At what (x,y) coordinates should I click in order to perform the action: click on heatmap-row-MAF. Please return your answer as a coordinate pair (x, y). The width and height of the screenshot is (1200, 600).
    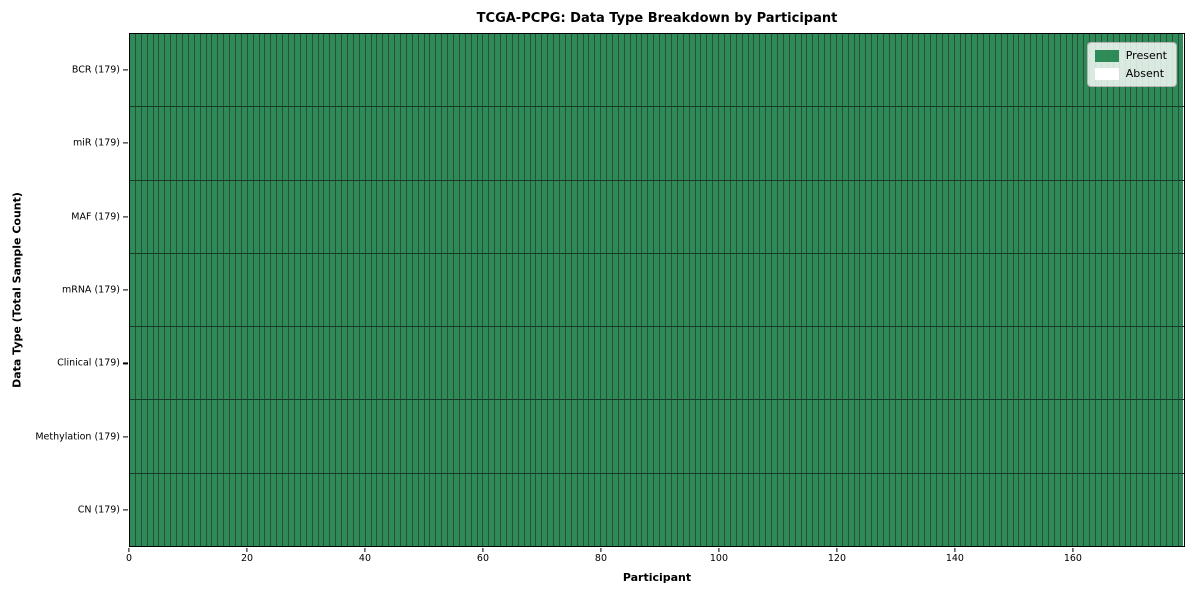
    Looking at the image, I should click on (657, 217).